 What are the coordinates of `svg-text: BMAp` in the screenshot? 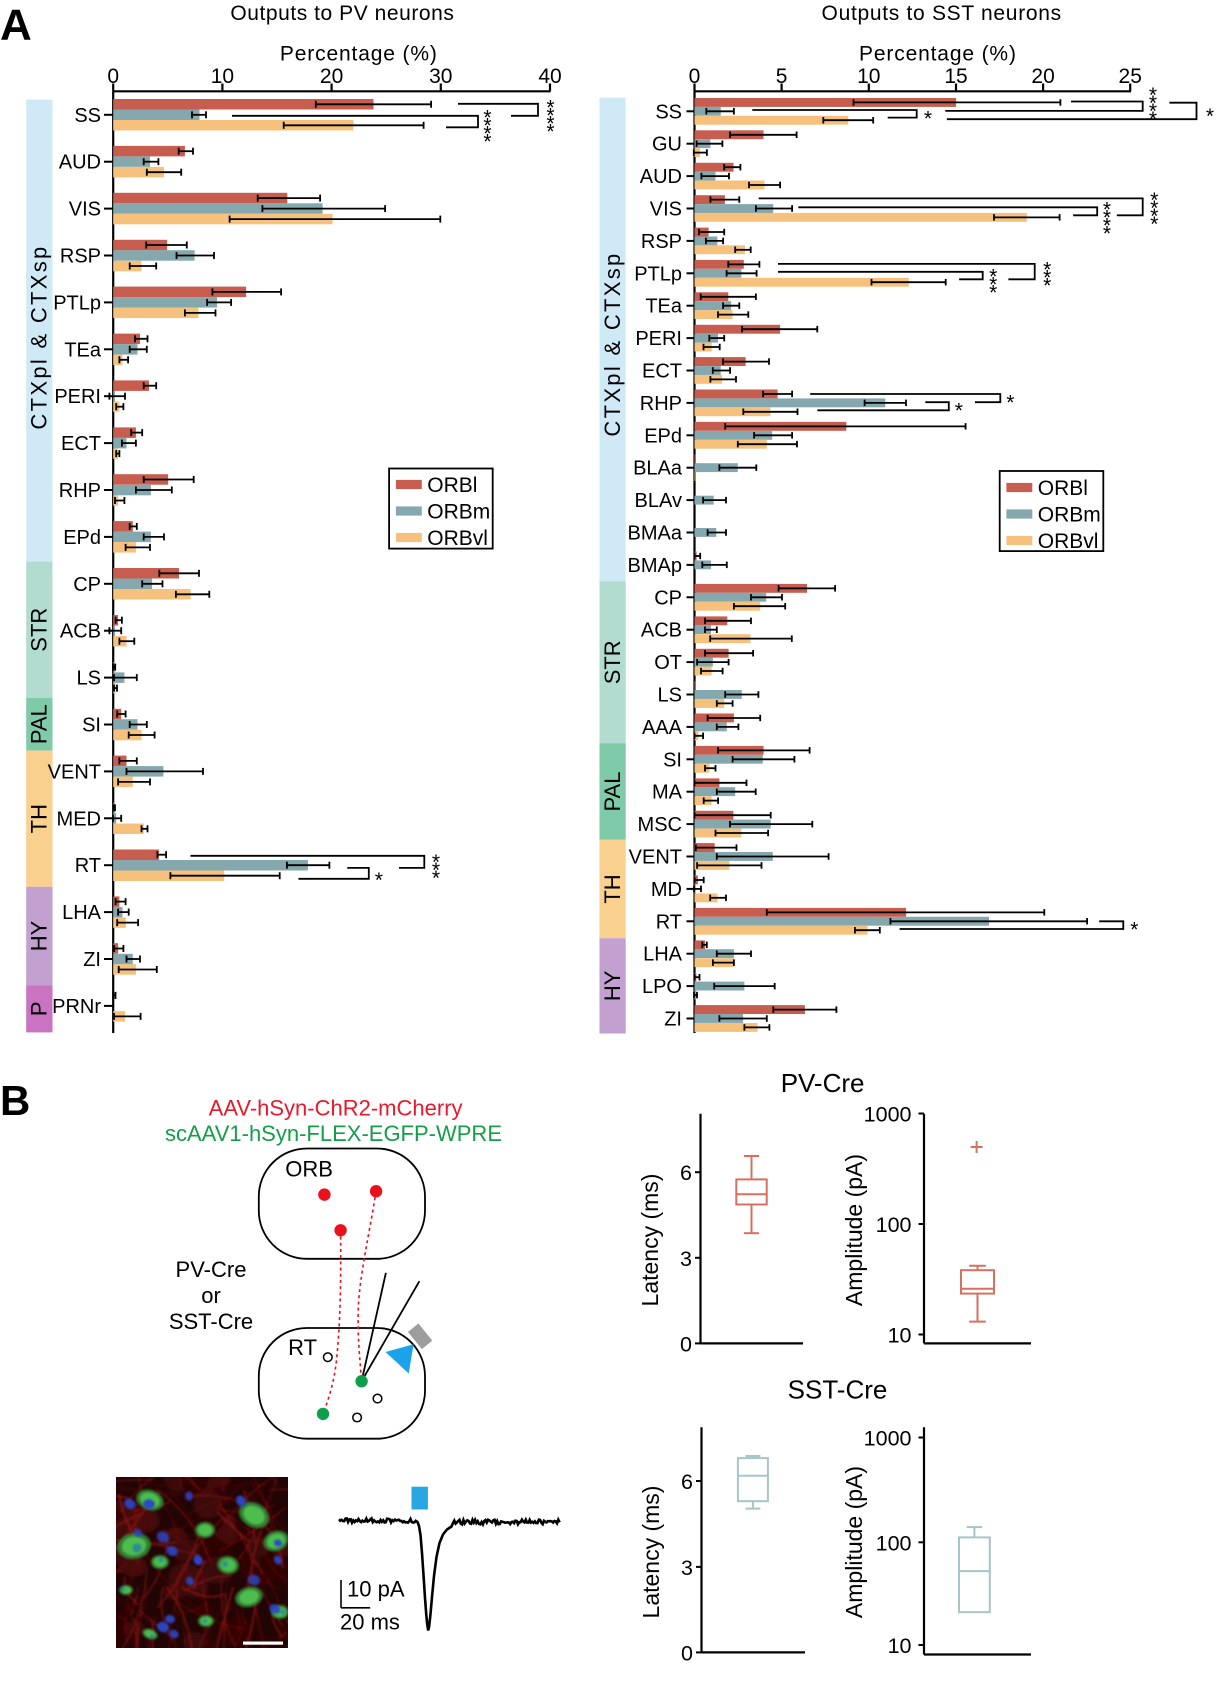 It's located at (655, 566).